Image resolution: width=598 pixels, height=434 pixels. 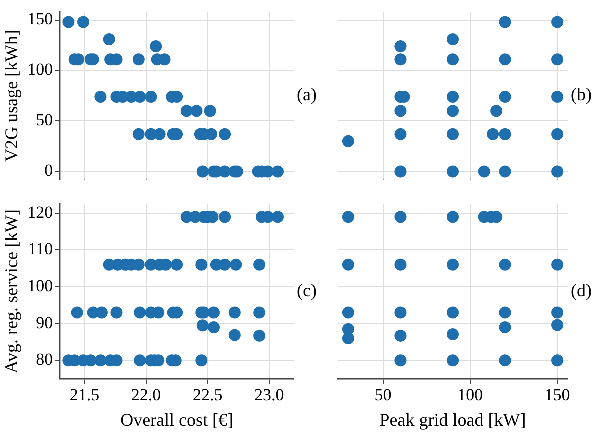 What do you see at coordinates (207, 395) in the screenshot?
I see `x-tick-label: 22.5` at bounding box center [207, 395].